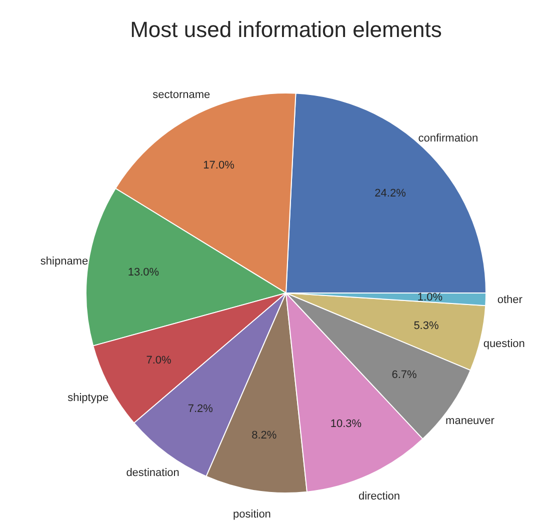  What do you see at coordinates (390, 194) in the screenshot?
I see `data-label: 24.2%` at bounding box center [390, 194].